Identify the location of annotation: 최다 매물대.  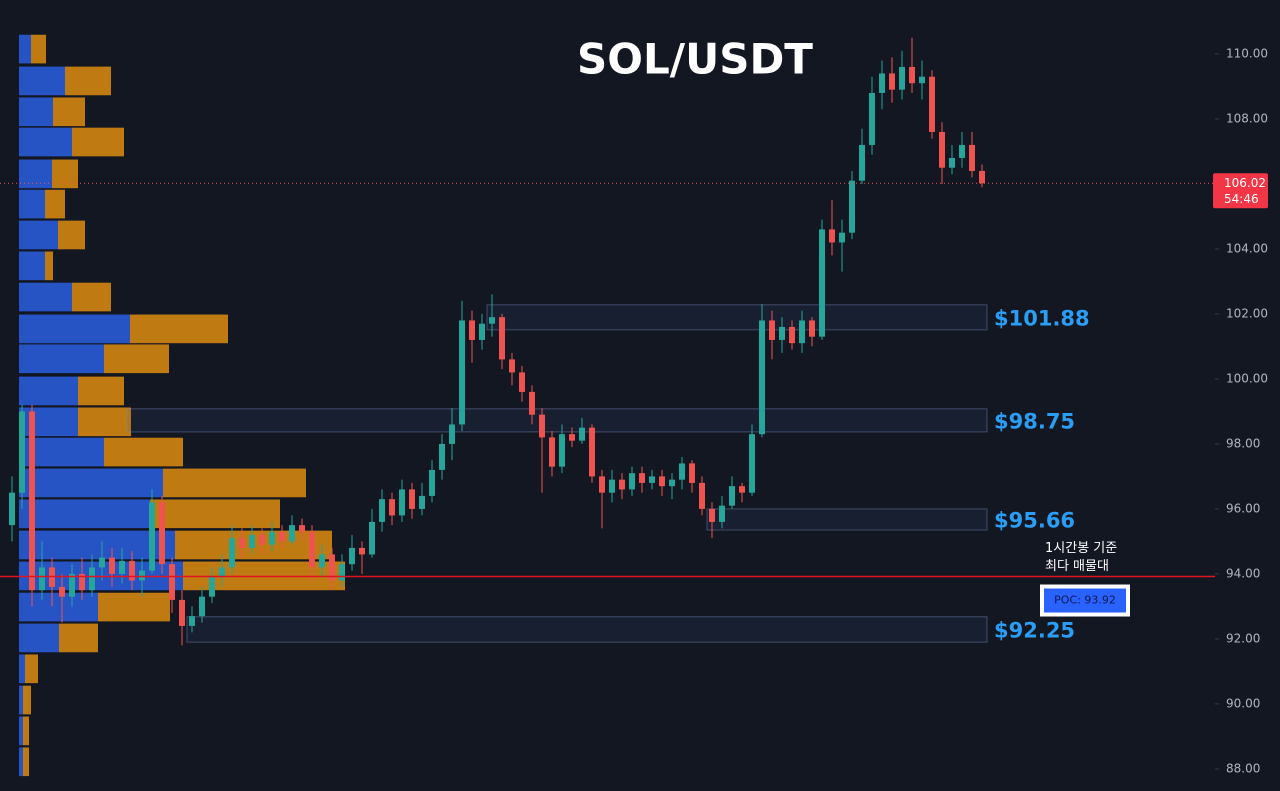
(1077, 566).